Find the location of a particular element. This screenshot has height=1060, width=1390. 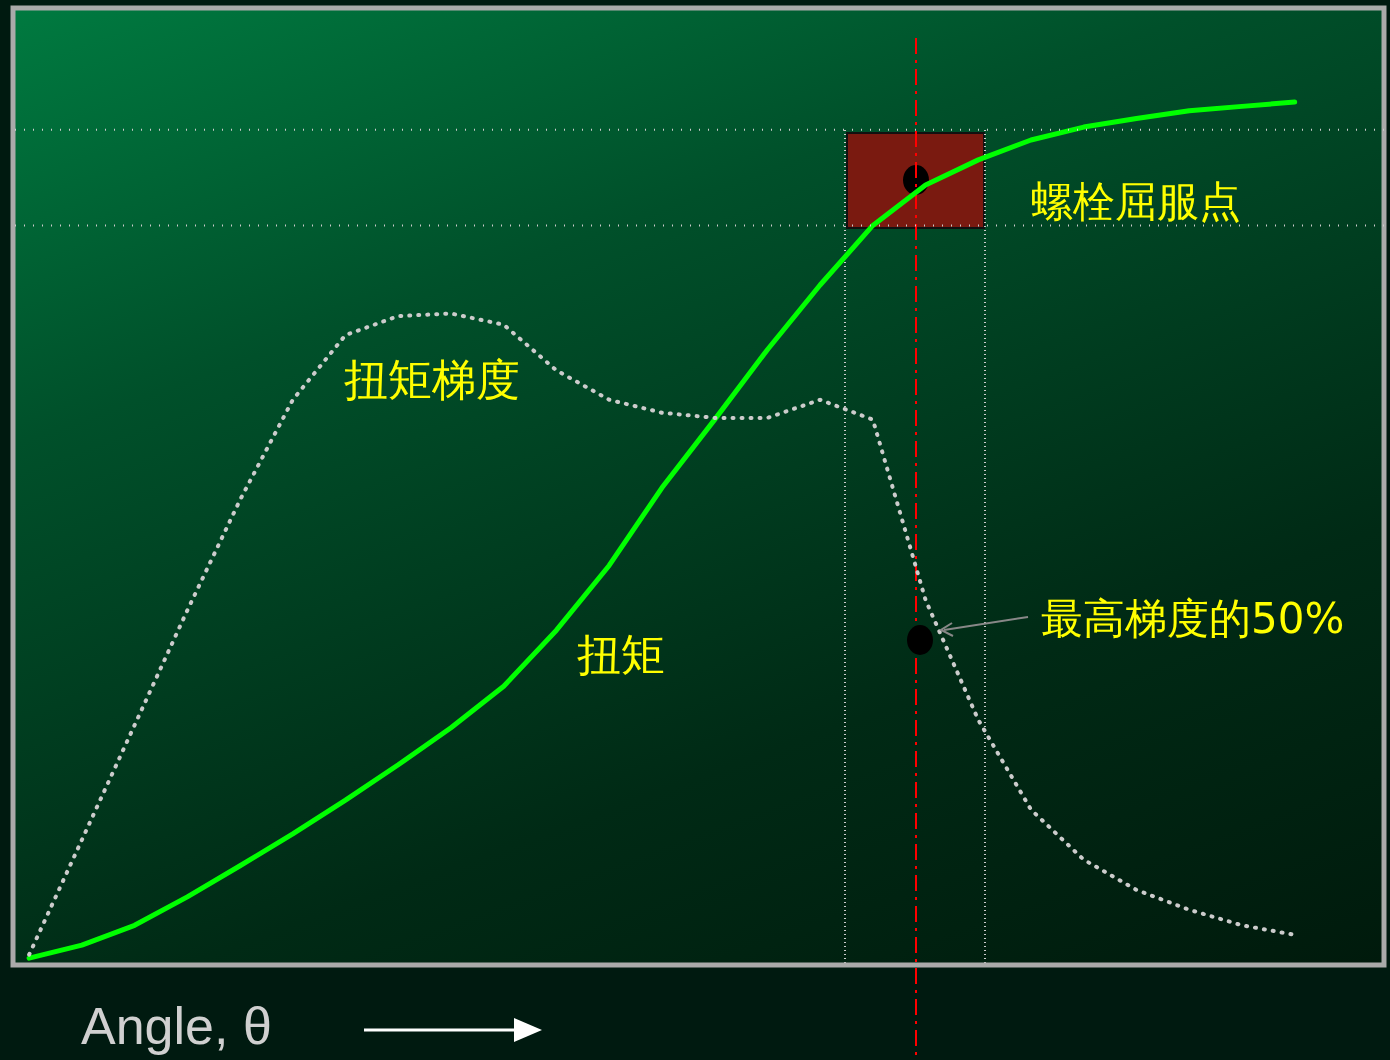

series-label: 扭矩梯度 is located at coordinates (432, 379).